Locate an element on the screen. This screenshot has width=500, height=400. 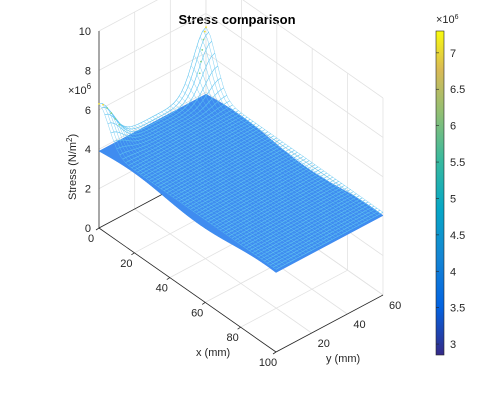
z-tick-label: 10 is located at coordinates (85, 32).